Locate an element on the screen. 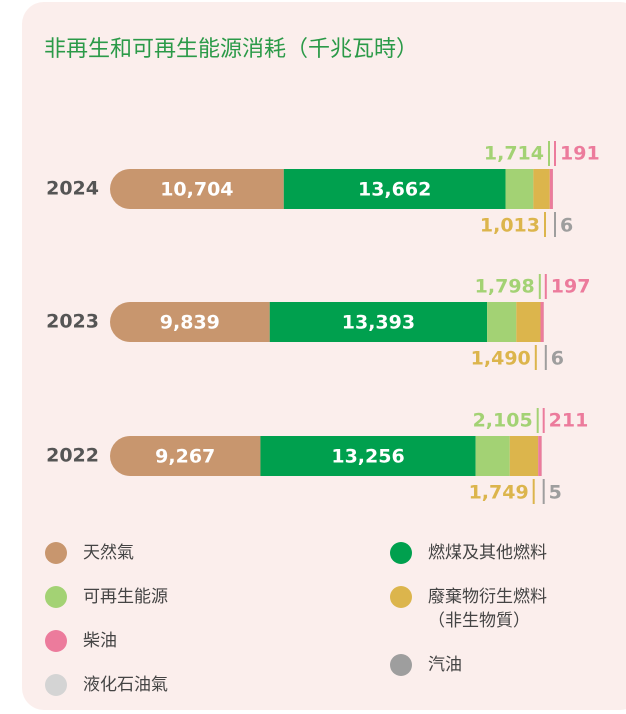 The width and height of the screenshot is (626, 714). data-label: 9,267 is located at coordinates (185, 457).